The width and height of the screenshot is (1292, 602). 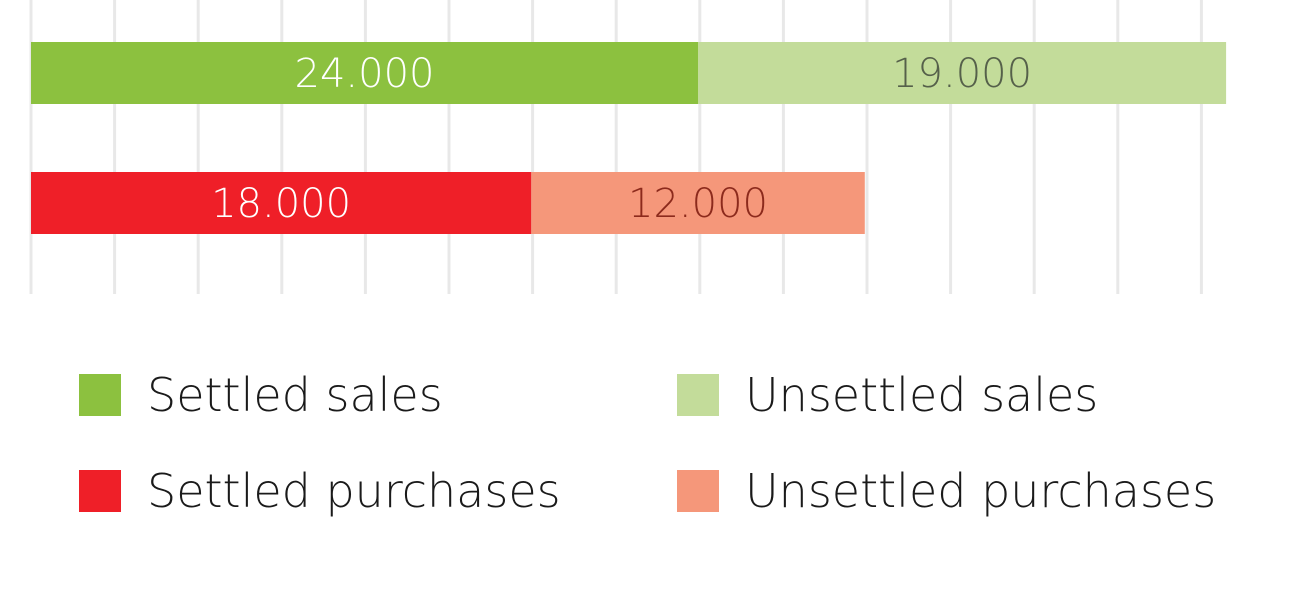 I want to click on bar-segment-unsettled-sales, so click(x=962, y=73).